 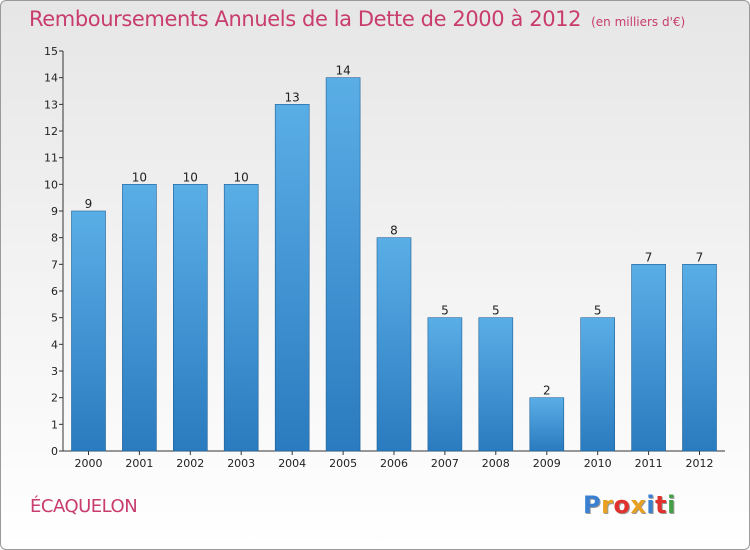 I want to click on x-tick-label: 2009, so click(x=547, y=463).